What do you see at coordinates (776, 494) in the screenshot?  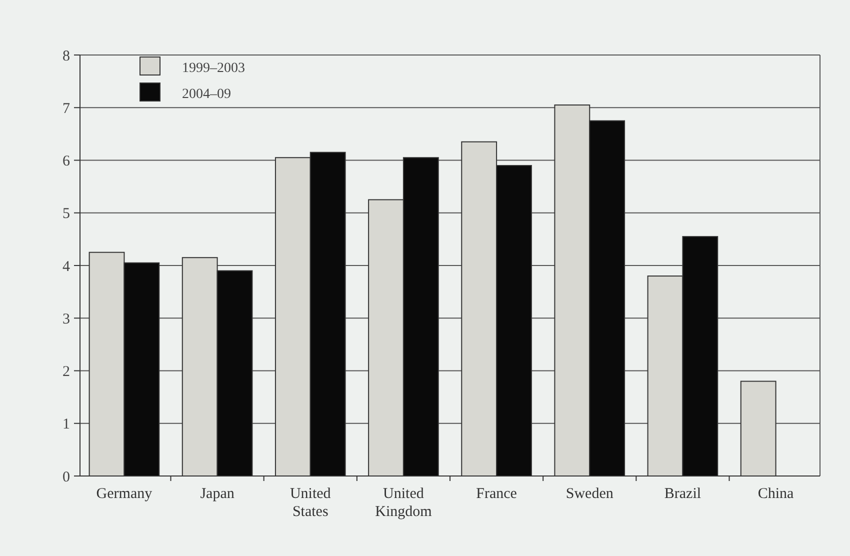 I see `x-tick-label: China` at bounding box center [776, 494].